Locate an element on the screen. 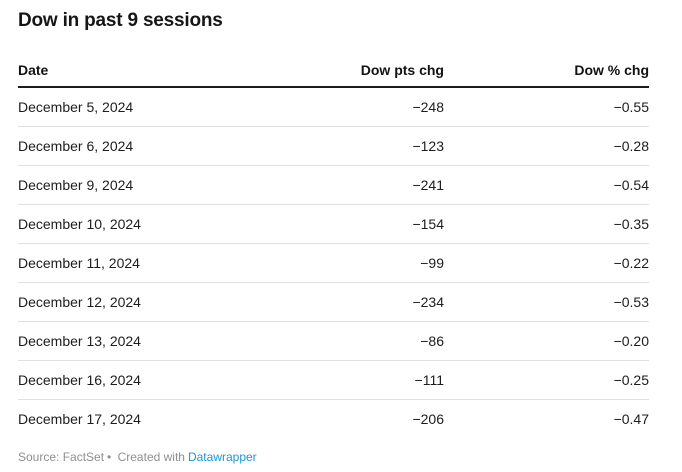 Image resolution: width=682 pixels, height=472 pixels. date-cell: December 10, 2024 is located at coordinates (168, 224).